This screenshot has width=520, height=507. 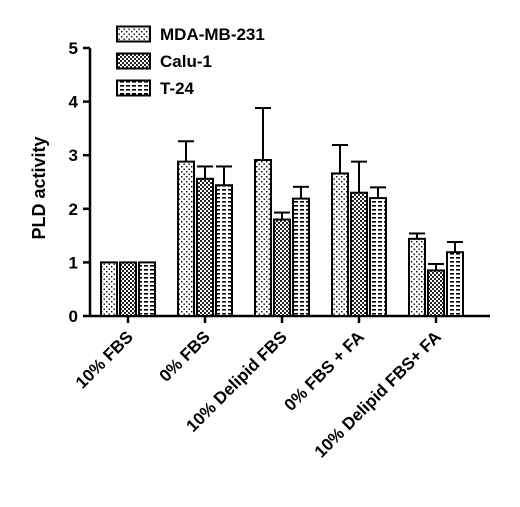 I want to click on x-category-label: 10% FBS, so click(x=104, y=359).